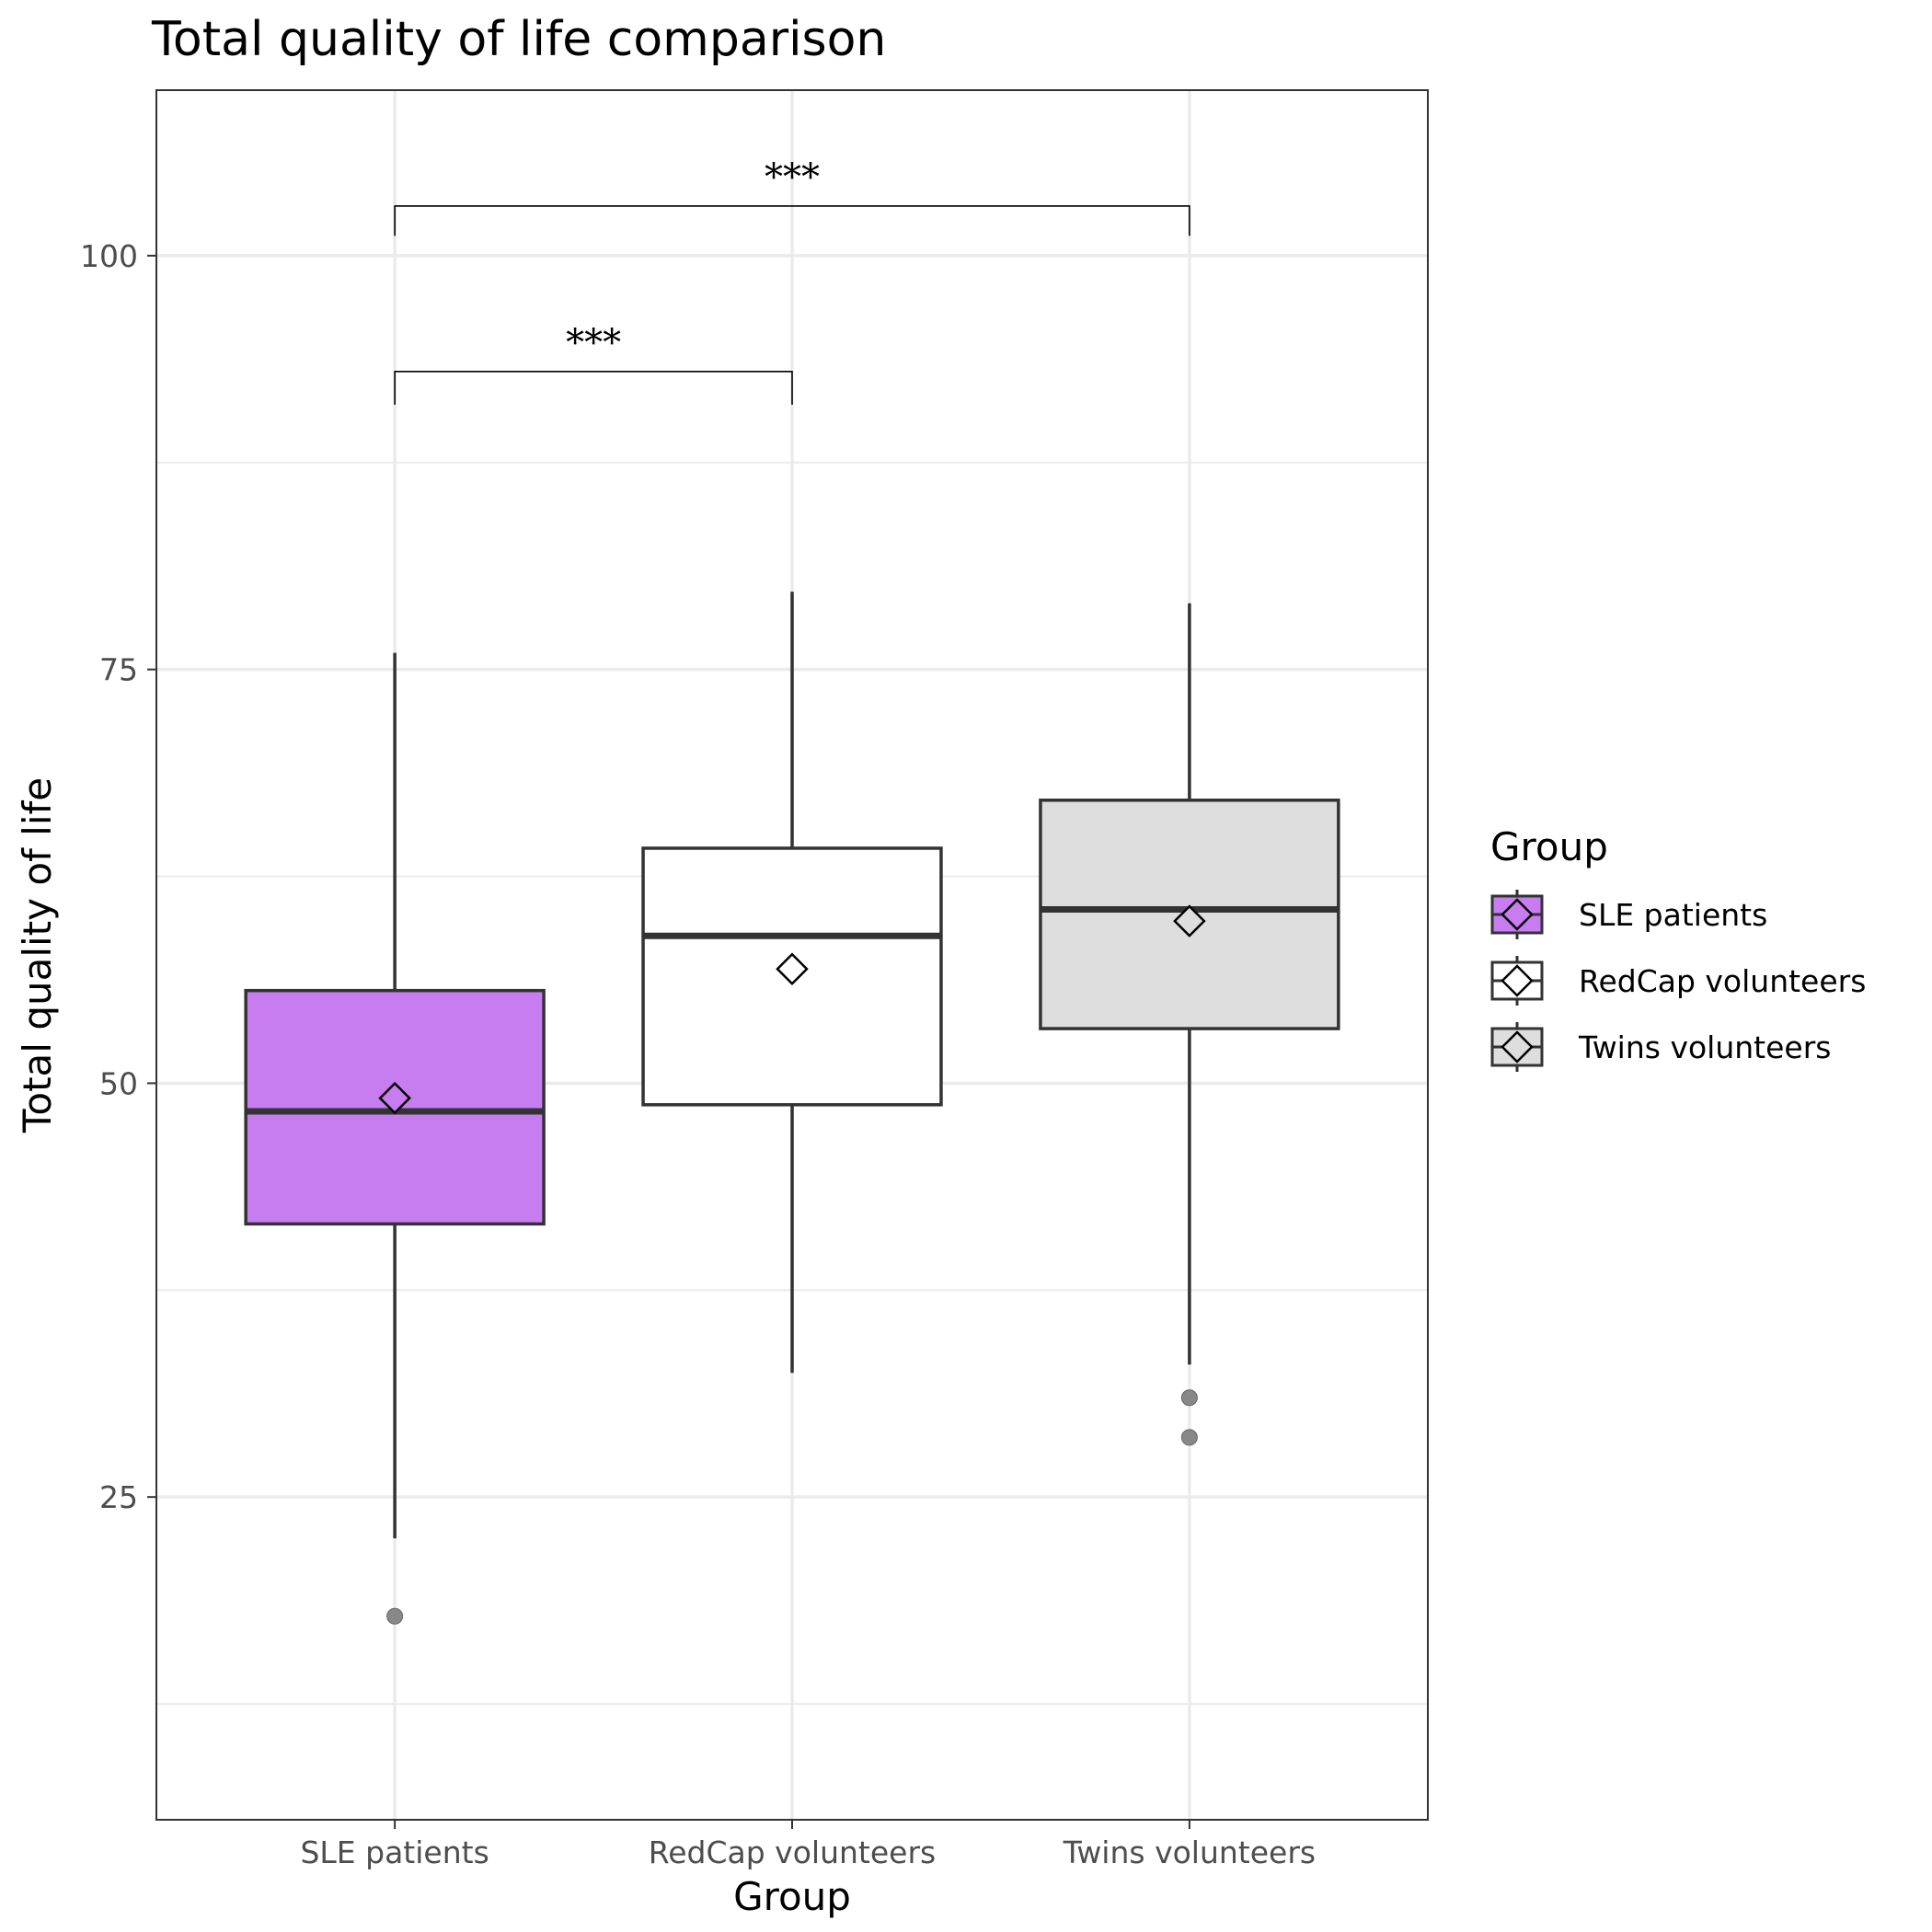 Image resolution: width=1932 pixels, height=1932 pixels. I want to click on legend-item: Twins volunteers, so click(1660, 1047).